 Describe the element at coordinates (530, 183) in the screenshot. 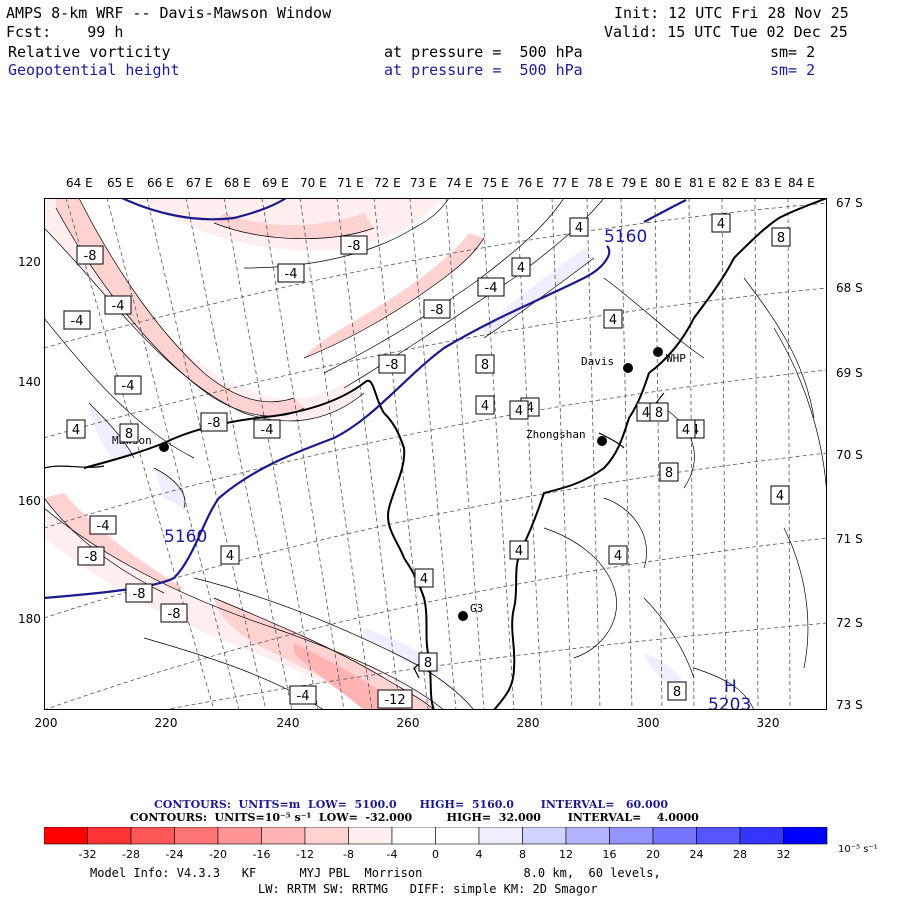

I see `lon-label: 76 E` at that location.